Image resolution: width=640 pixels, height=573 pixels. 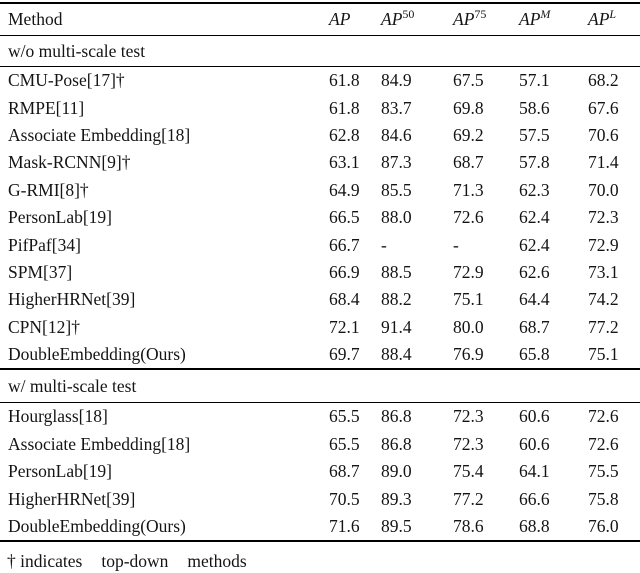 I want to click on metric-value: -, so click(x=384, y=244).